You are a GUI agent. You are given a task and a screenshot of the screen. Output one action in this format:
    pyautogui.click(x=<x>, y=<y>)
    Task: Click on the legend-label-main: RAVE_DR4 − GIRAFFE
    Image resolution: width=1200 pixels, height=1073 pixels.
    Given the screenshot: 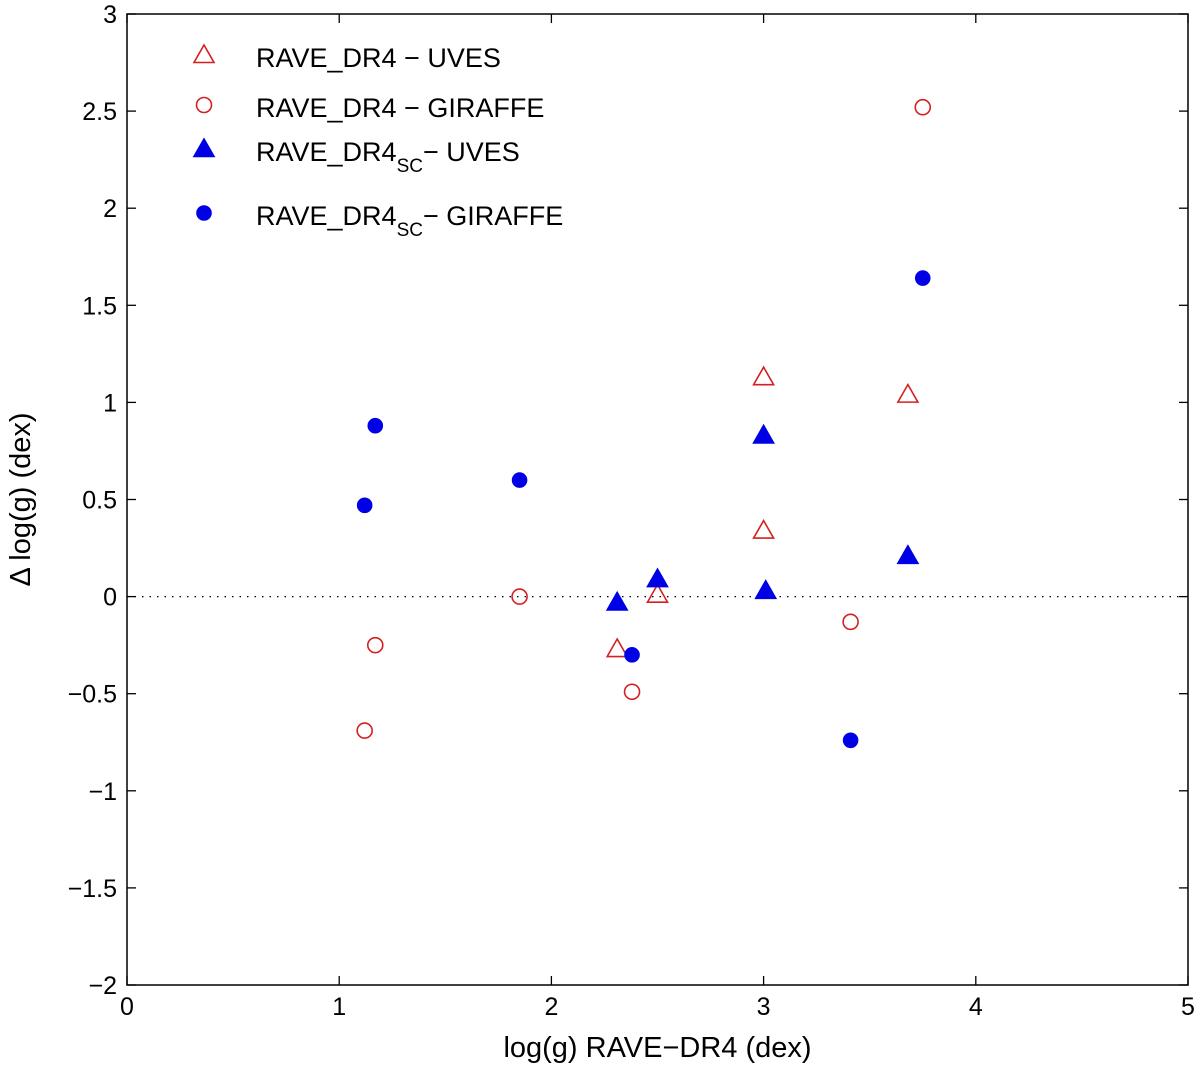 What is the action you would take?
    pyautogui.click(x=400, y=108)
    